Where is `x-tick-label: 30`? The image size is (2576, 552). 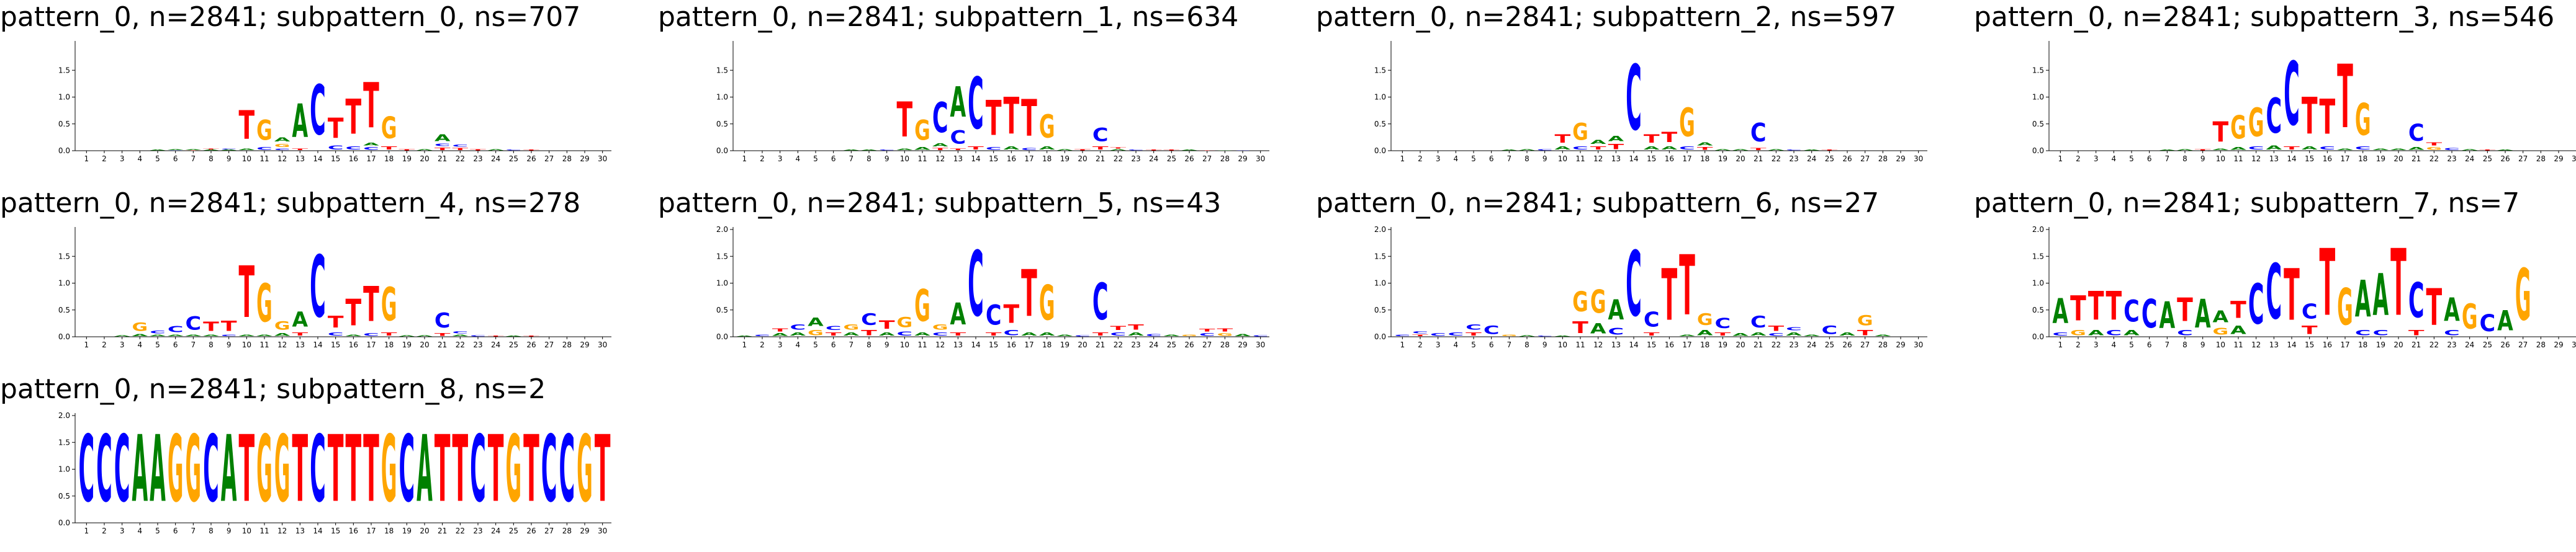 x-tick-label: 30 is located at coordinates (1260, 345).